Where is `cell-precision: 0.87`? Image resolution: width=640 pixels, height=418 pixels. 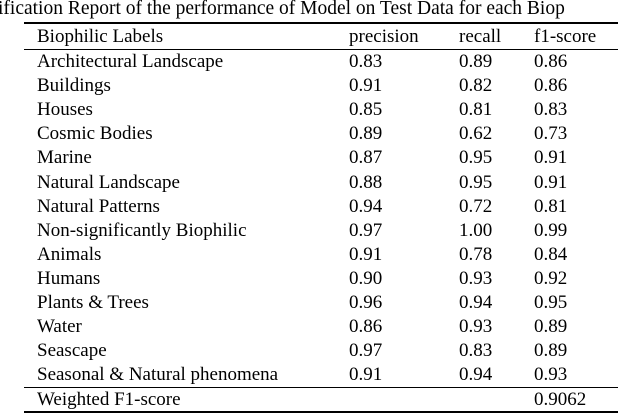
cell-precision: 0.87 is located at coordinates (366, 158).